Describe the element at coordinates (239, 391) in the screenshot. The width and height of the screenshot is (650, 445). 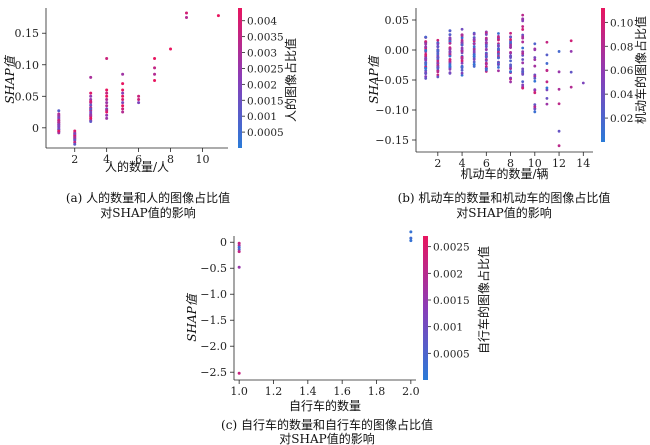
I see `x-tick-label: 1.0` at that location.